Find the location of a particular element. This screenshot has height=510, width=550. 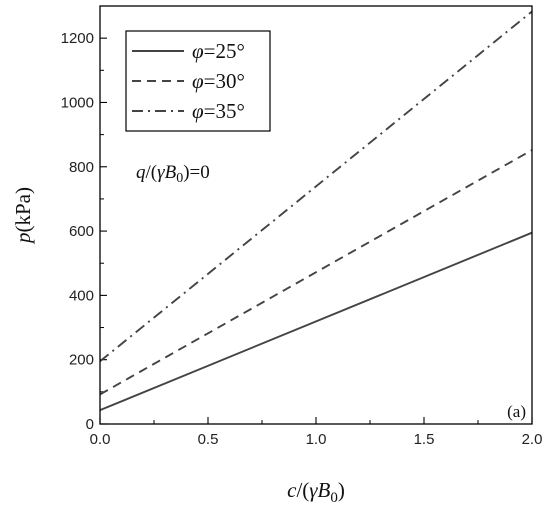

y-title-p: p is located at coordinates (23, 239).